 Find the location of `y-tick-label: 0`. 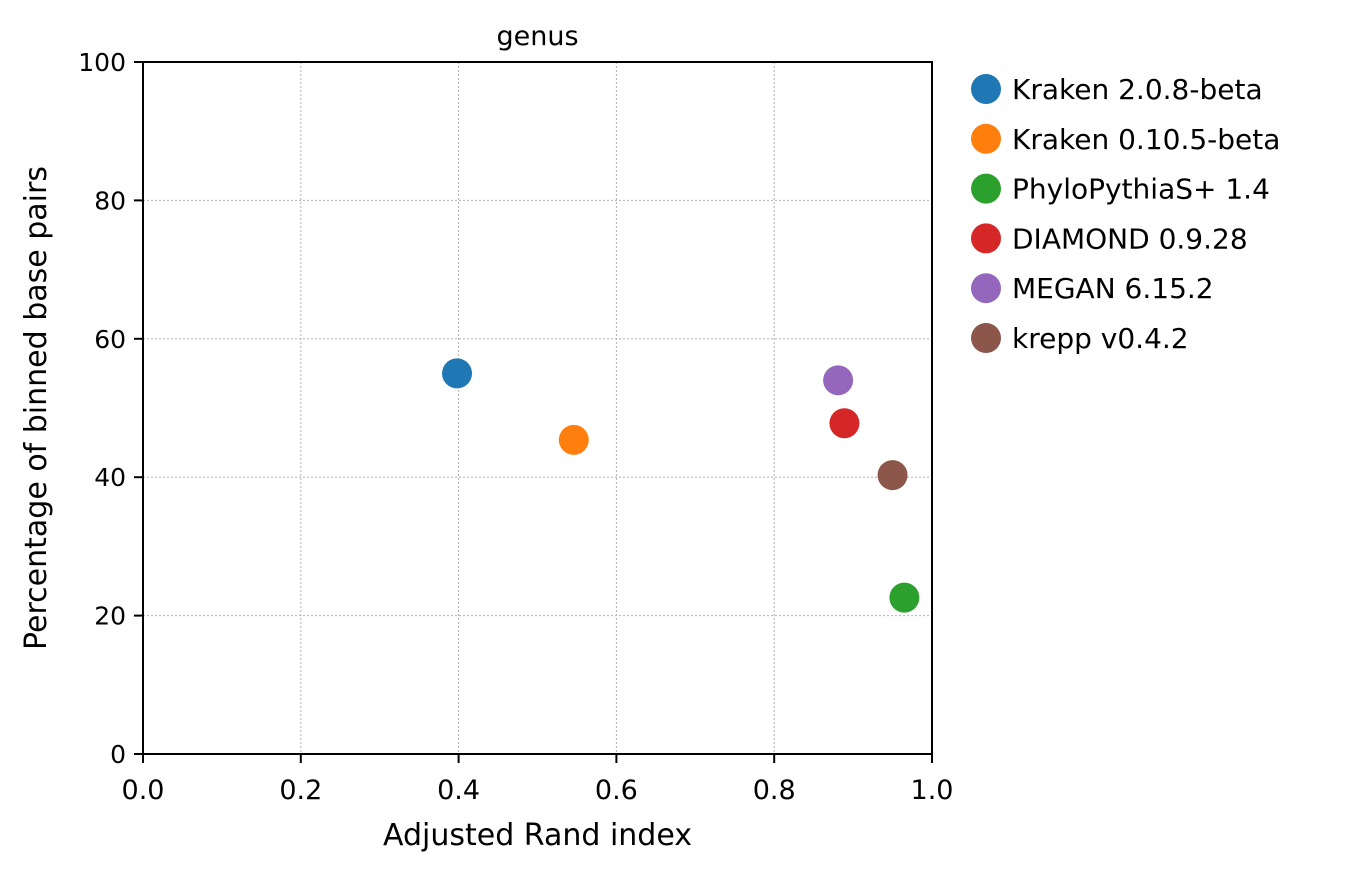

y-tick-label: 0 is located at coordinates (118, 754).